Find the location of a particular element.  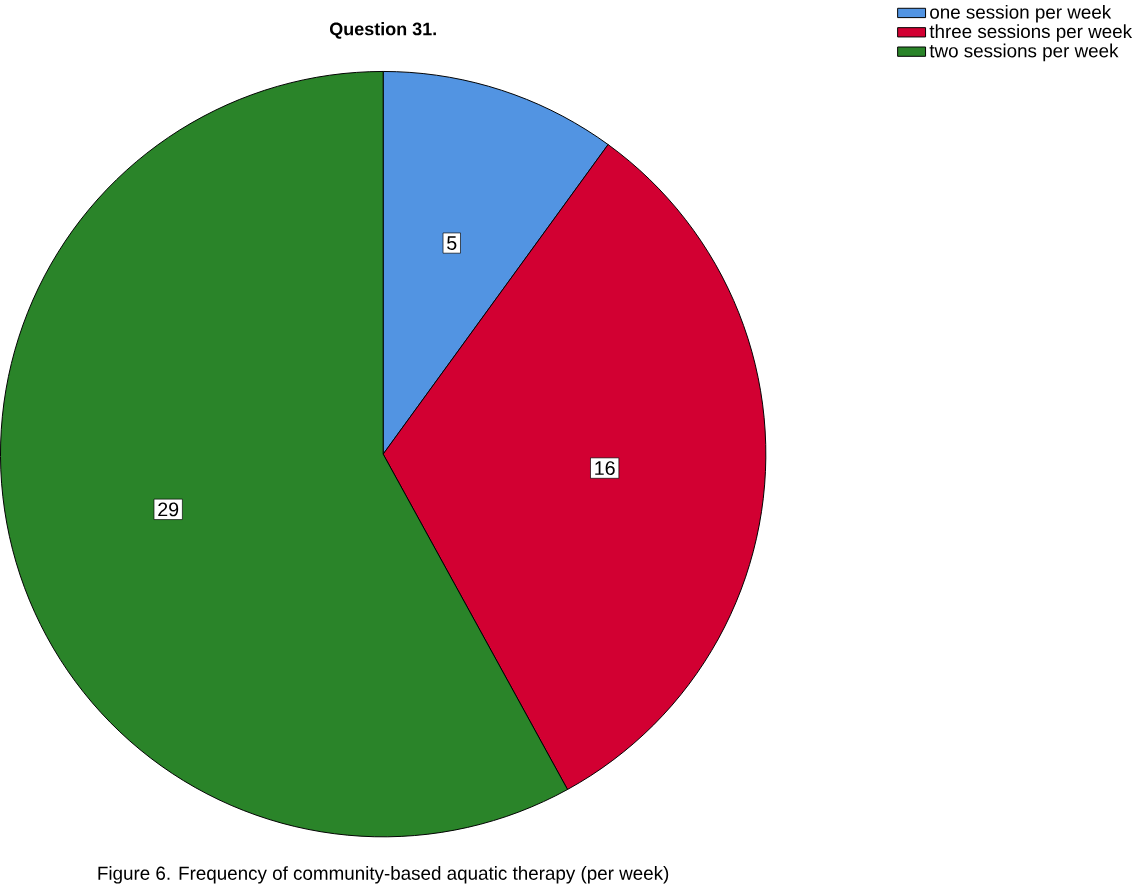

data-label: 16 is located at coordinates (605, 468).